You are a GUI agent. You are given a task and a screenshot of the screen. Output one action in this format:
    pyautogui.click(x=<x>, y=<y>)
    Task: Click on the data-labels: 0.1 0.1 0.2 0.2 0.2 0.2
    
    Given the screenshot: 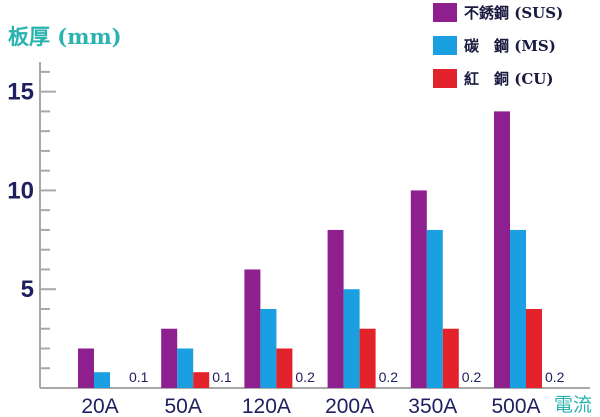 What is the action you would take?
    pyautogui.click(x=347, y=377)
    